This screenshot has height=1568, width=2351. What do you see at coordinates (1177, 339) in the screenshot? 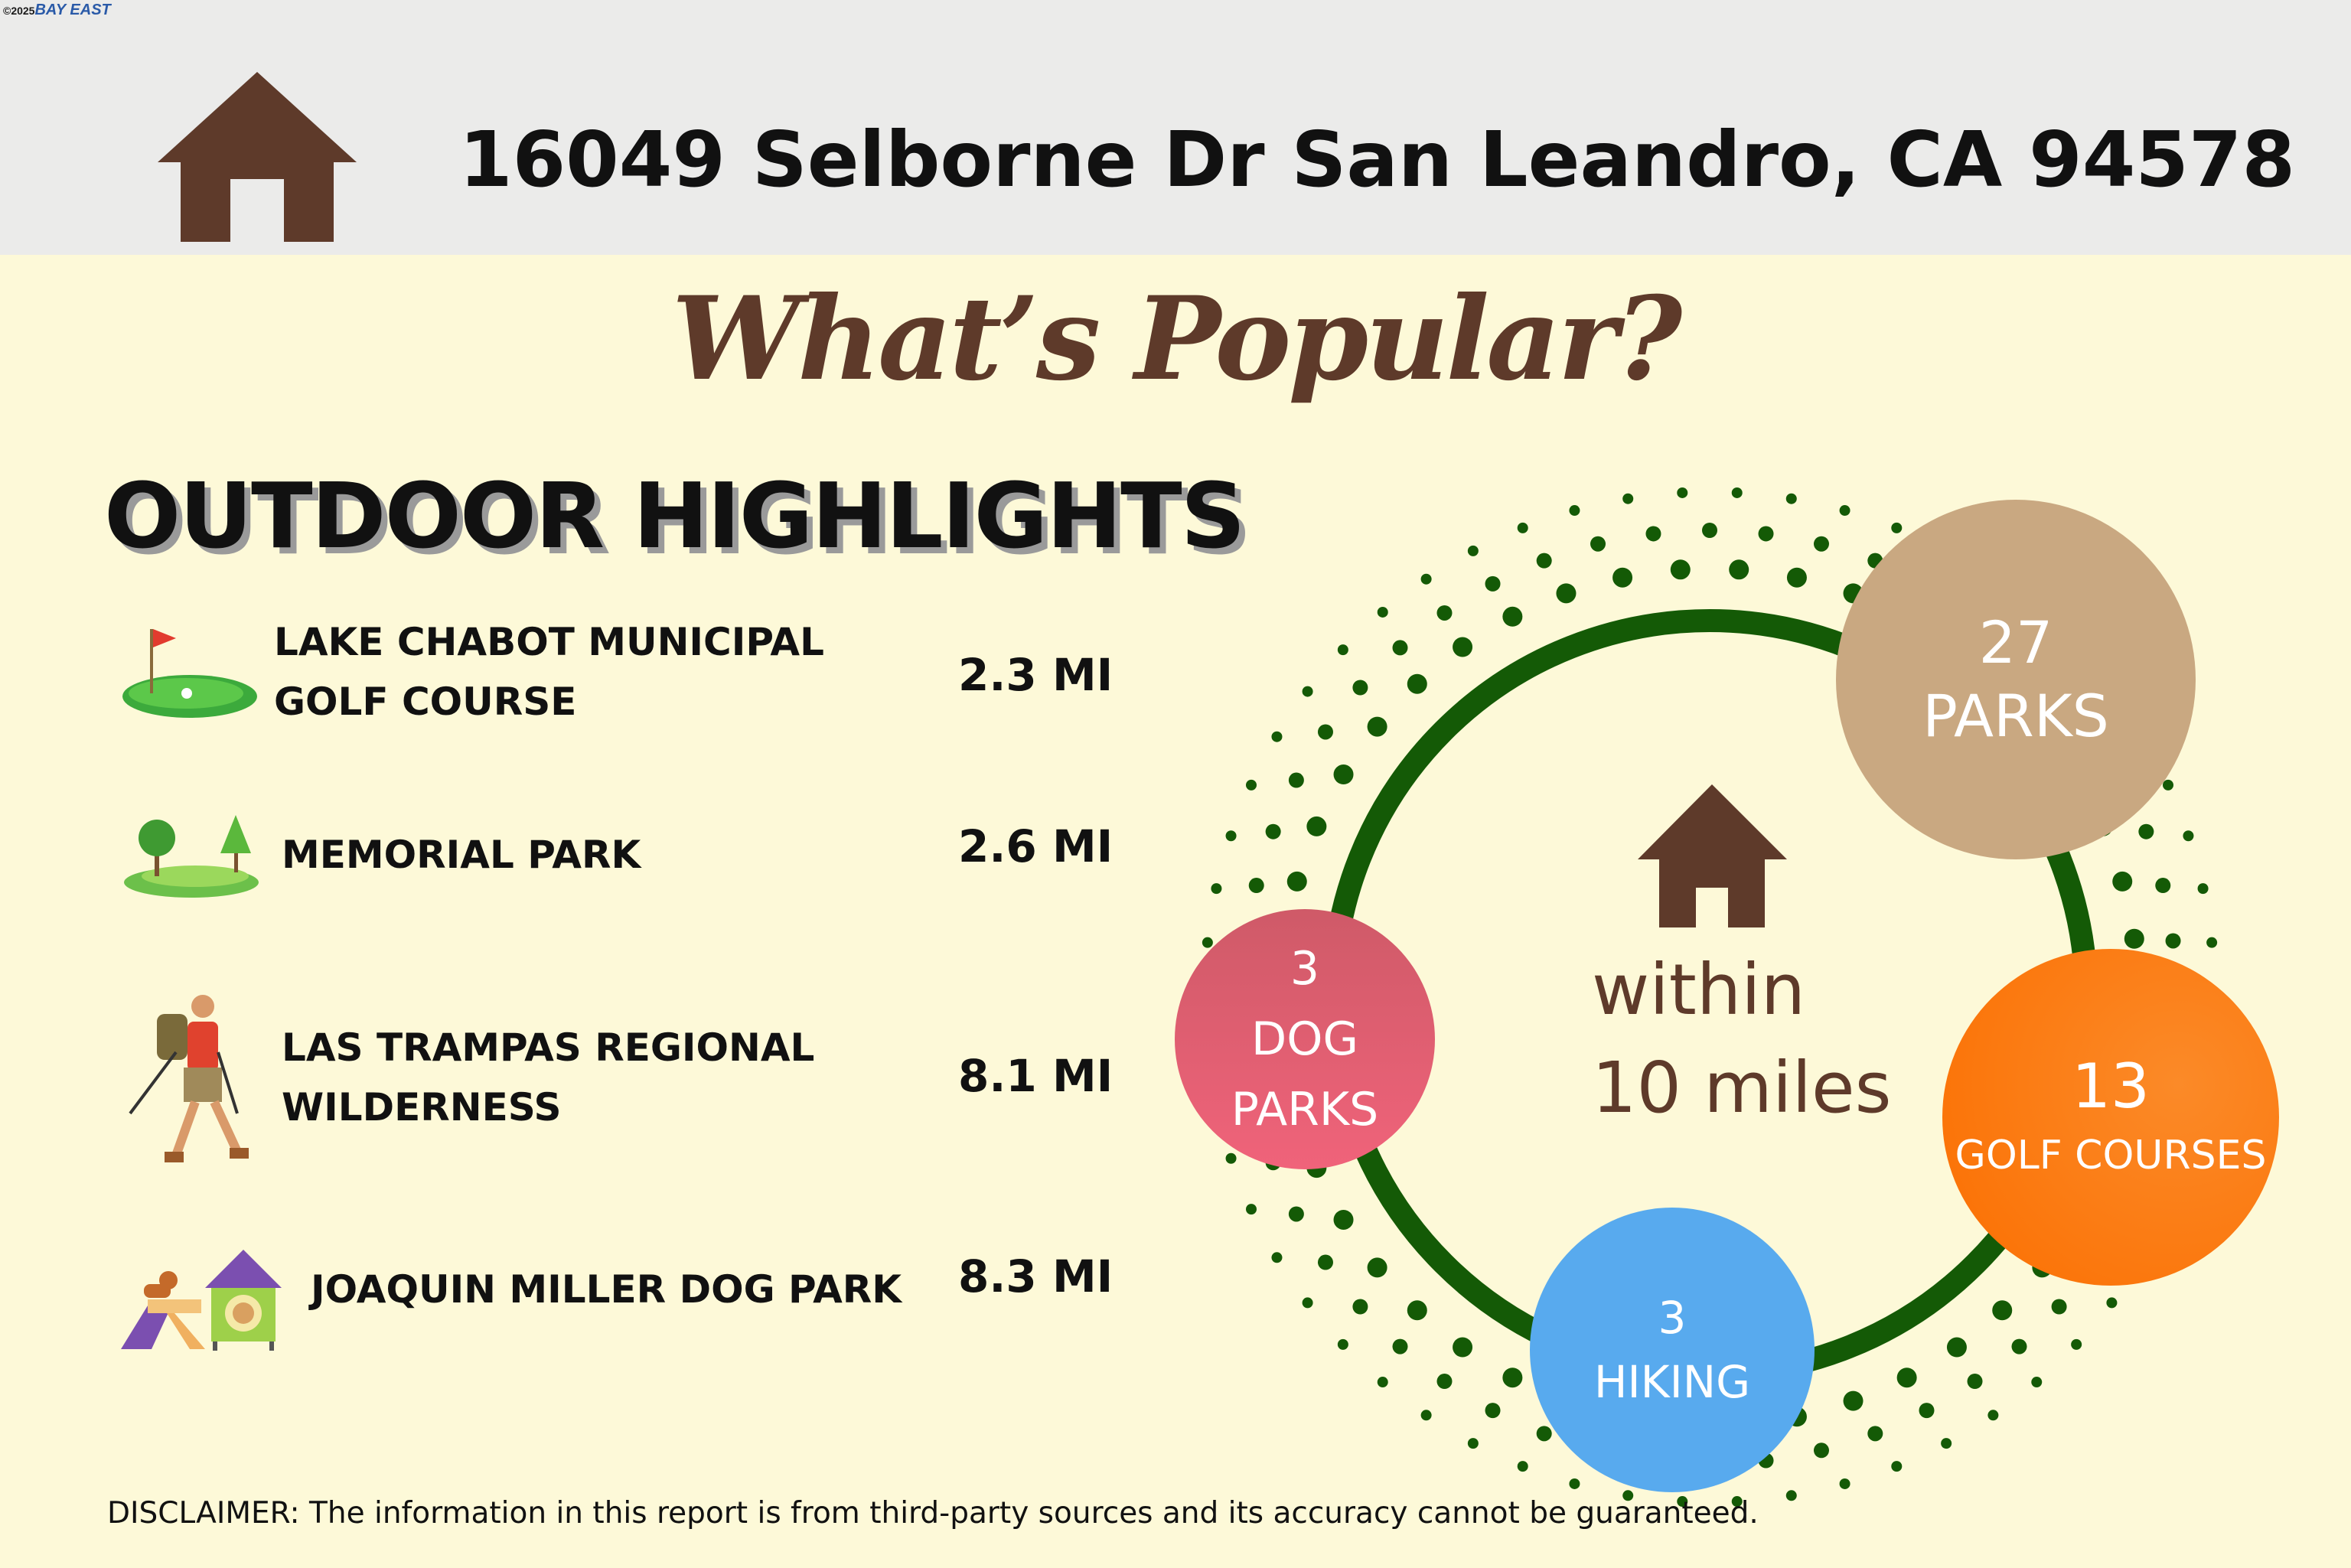
I see `headline: What’s Popular?` at bounding box center [1177, 339].